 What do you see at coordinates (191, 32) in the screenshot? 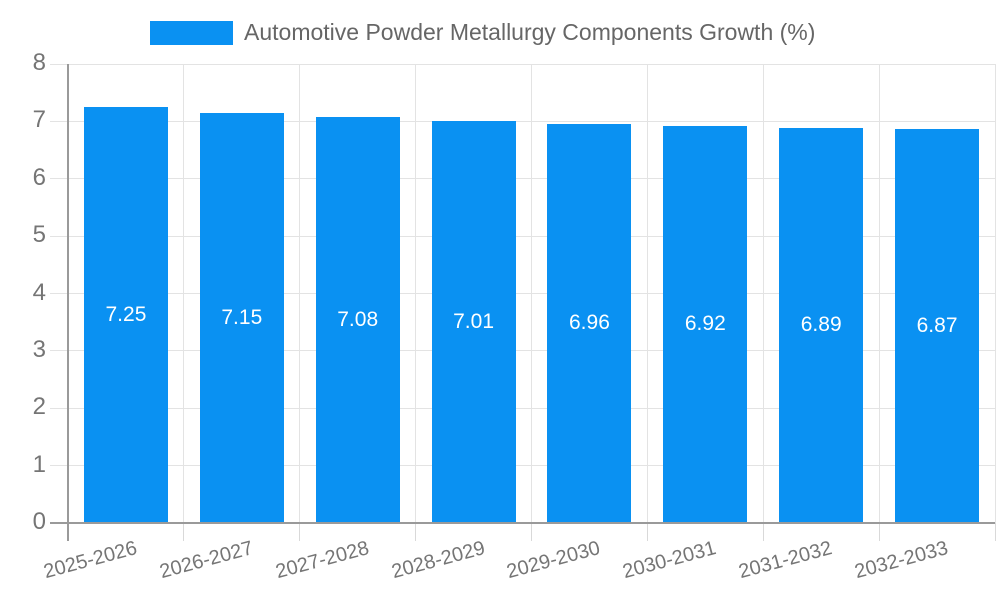
I see `legend-swatch-icon` at bounding box center [191, 32].